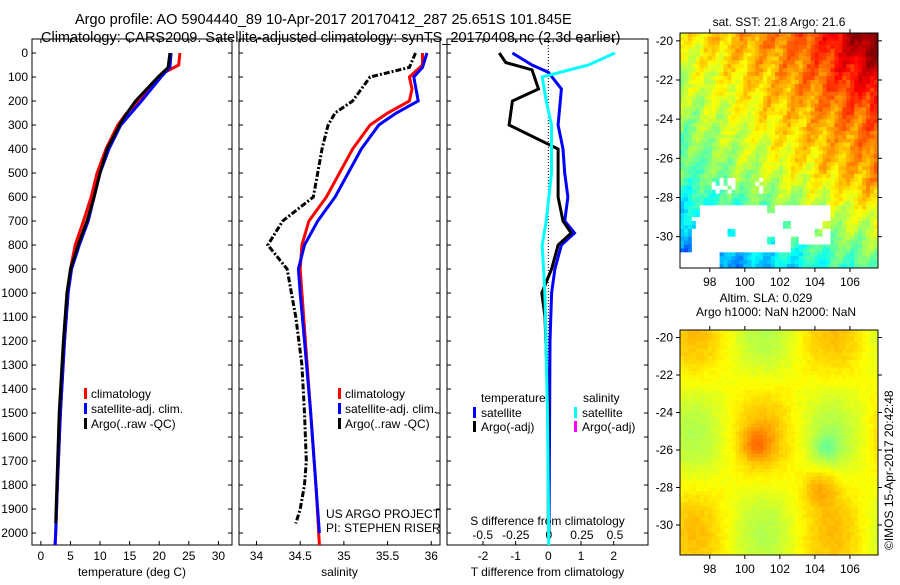 The height and width of the screenshot is (585, 900). What do you see at coordinates (432, 556) in the screenshot?
I see `x-tick-label: 36` at bounding box center [432, 556].